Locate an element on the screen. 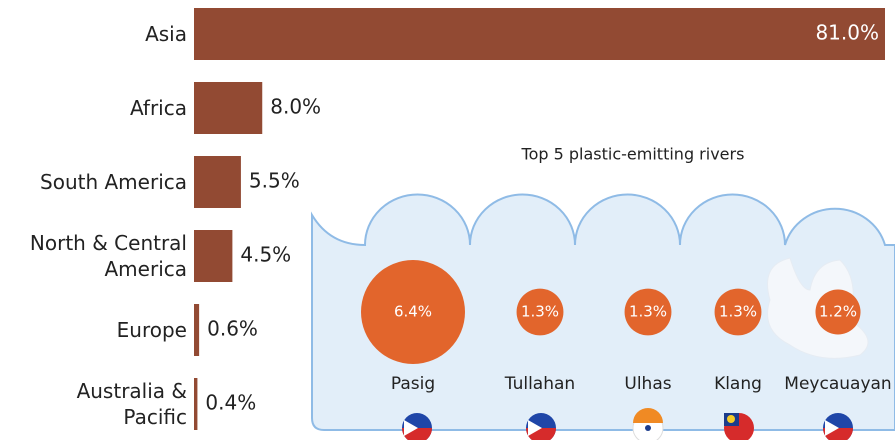 The image size is (895, 440). inset-title: Top 5 plastic-emitting rivers is located at coordinates (633, 154).